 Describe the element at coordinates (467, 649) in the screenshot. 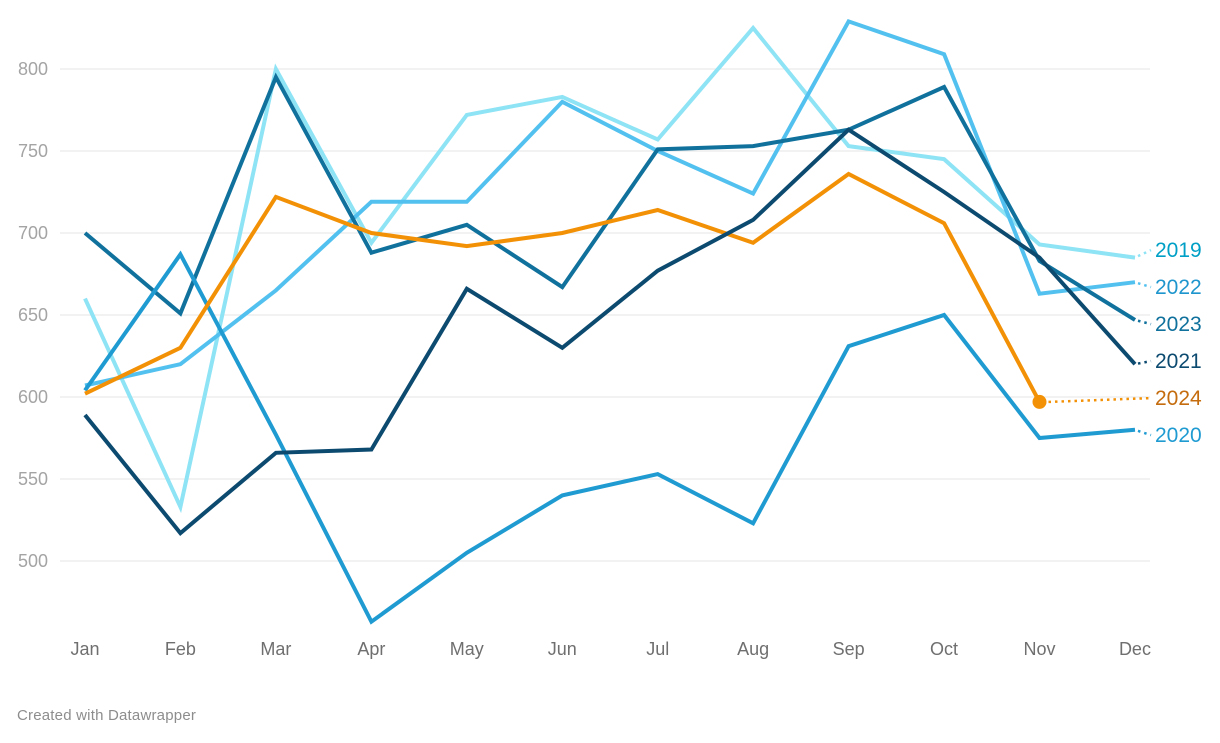

I see `x-axis-label-may: May` at that location.